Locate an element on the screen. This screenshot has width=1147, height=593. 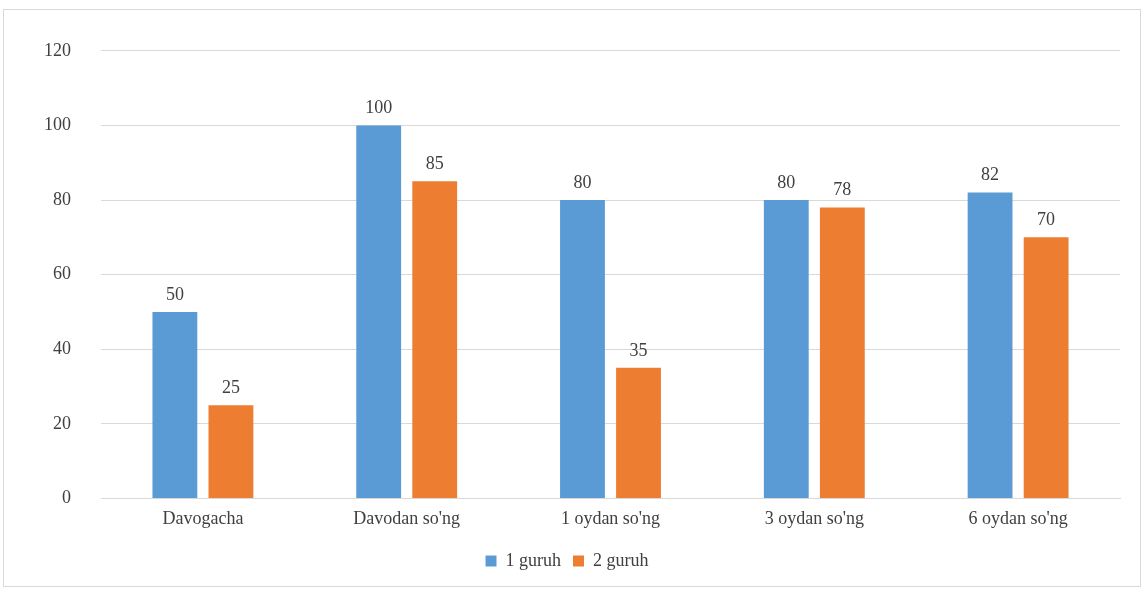
x-tick-label: 1 oydan so'ng is located at coordinates (610, 517).